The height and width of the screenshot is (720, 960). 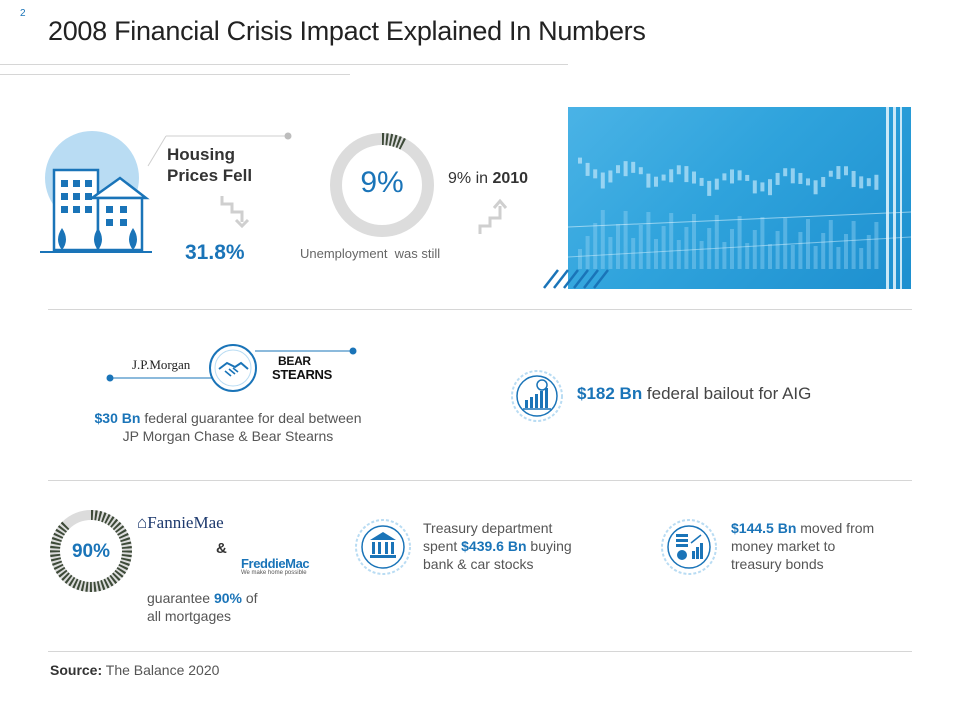 I want to click on unemployment-2010: 9% in 2010, so click(x=488, y=179).